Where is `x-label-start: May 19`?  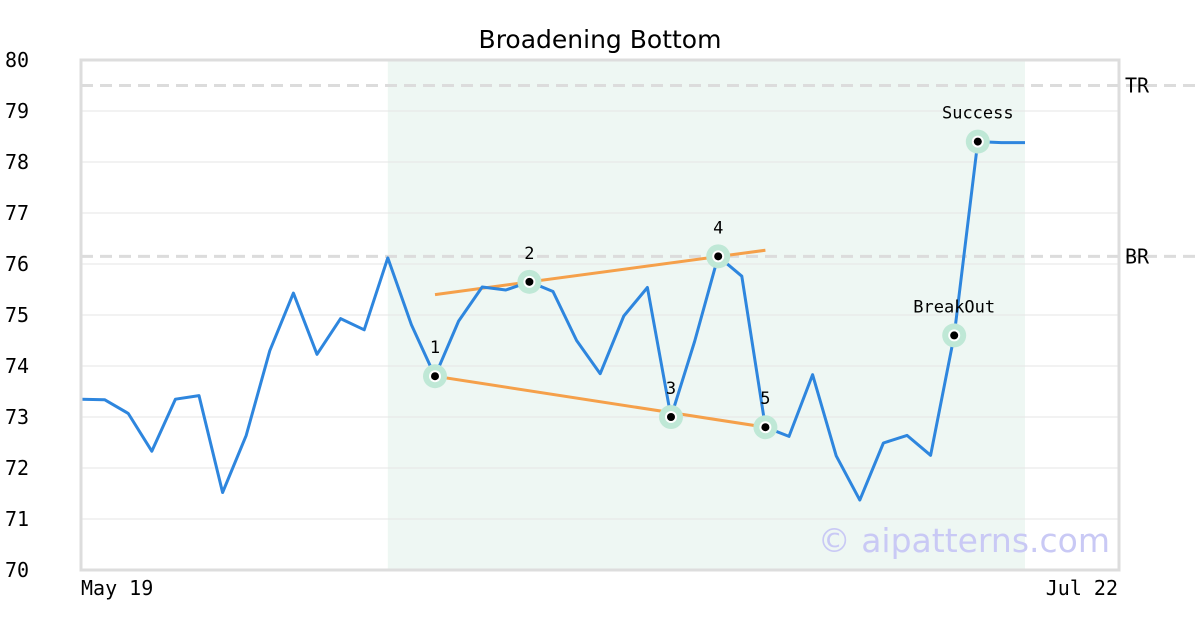 x-label-start: May 19 is located at coordinates (117, 588).